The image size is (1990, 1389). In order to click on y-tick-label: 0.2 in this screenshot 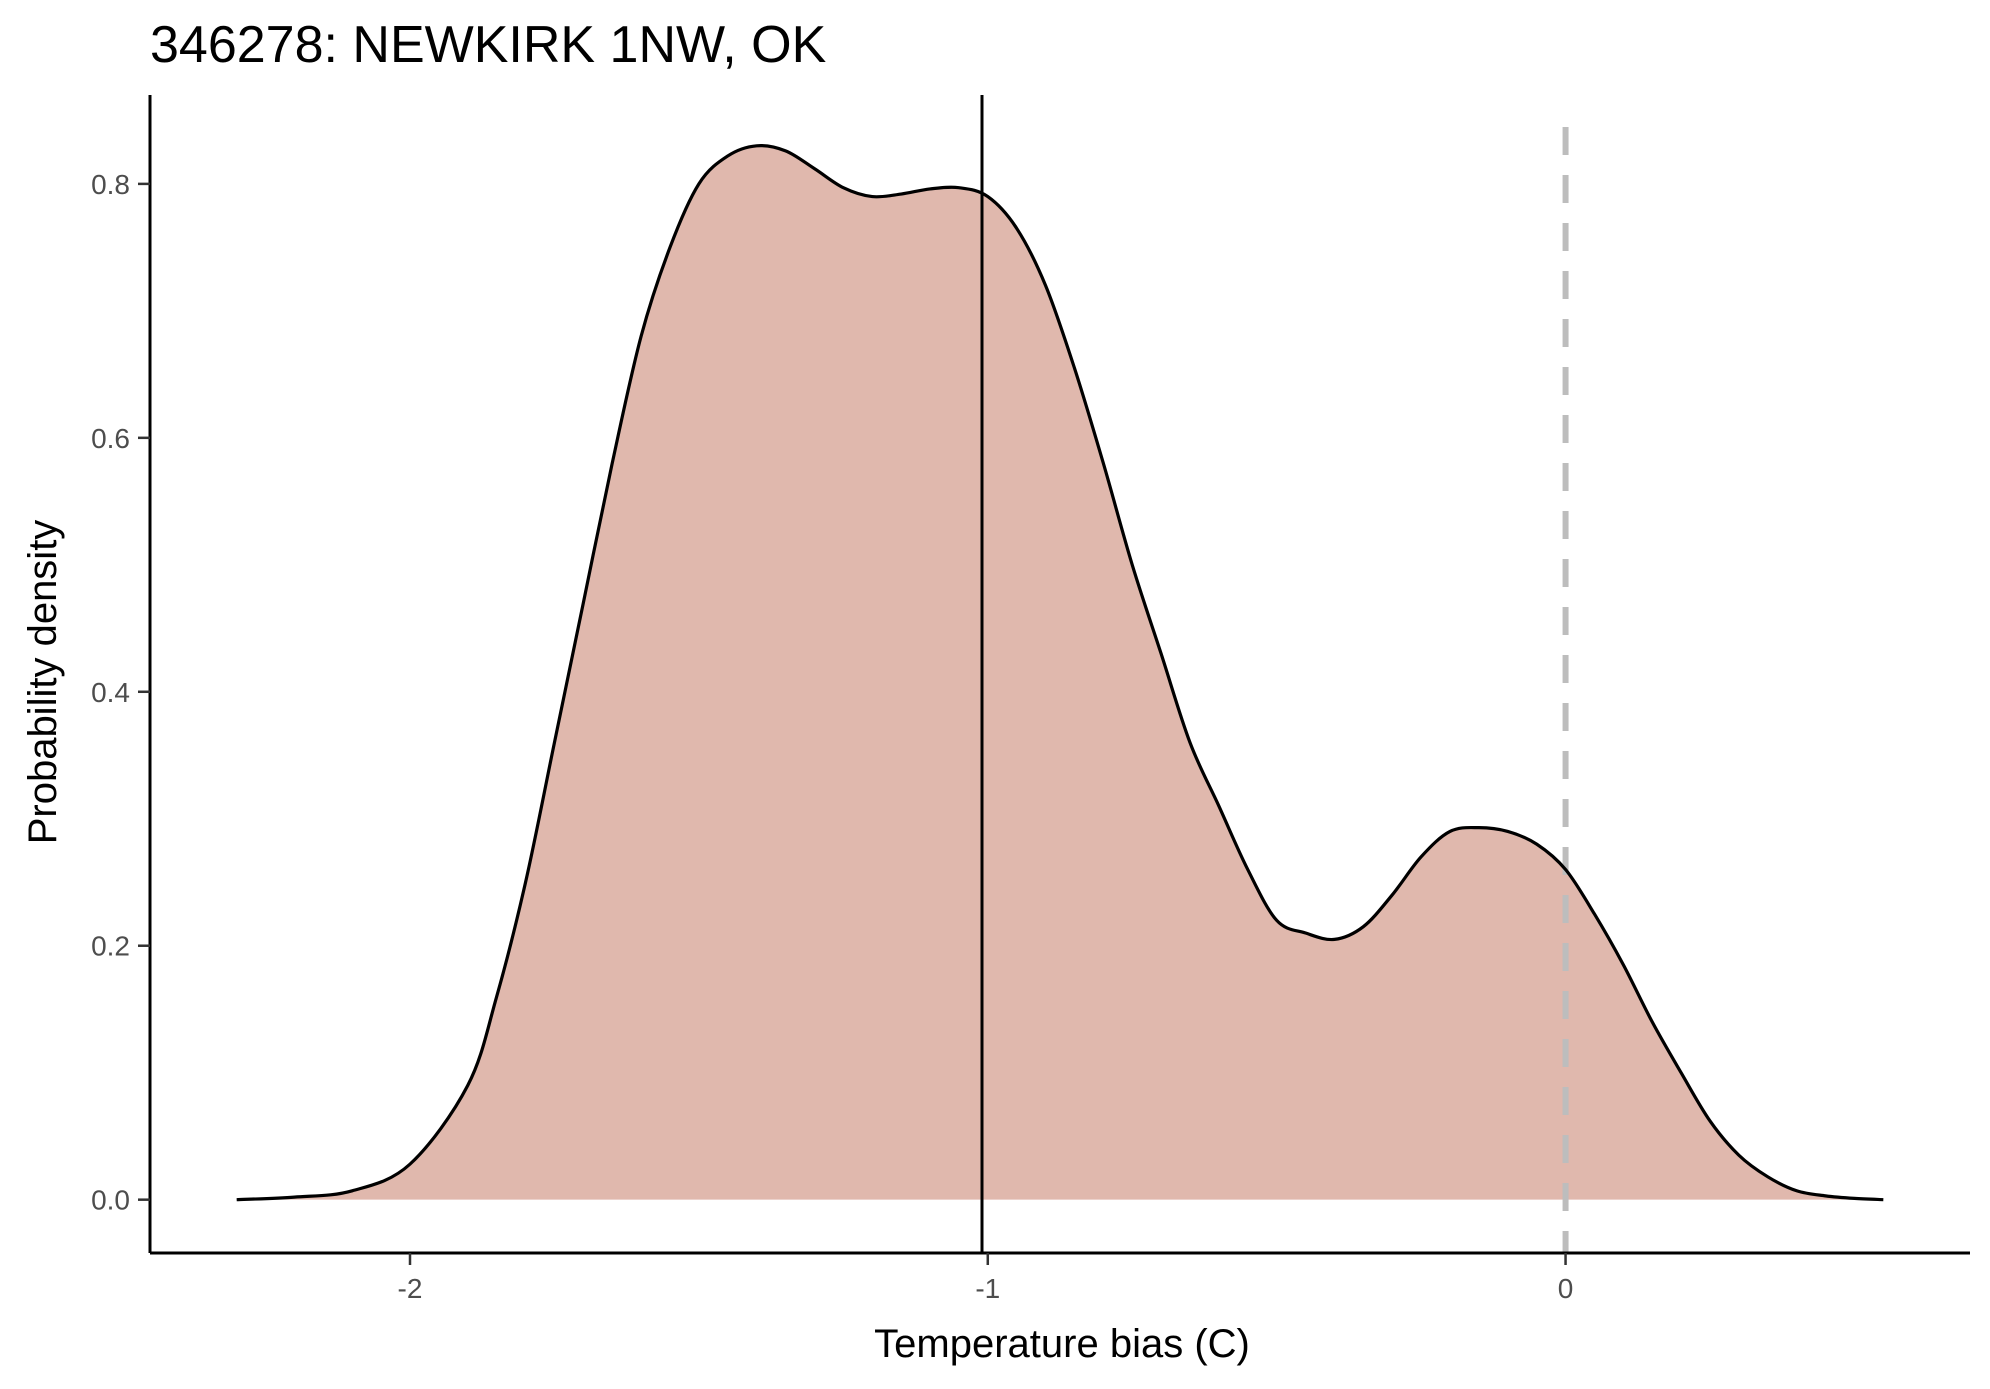, I will do `click(110, 946)`.